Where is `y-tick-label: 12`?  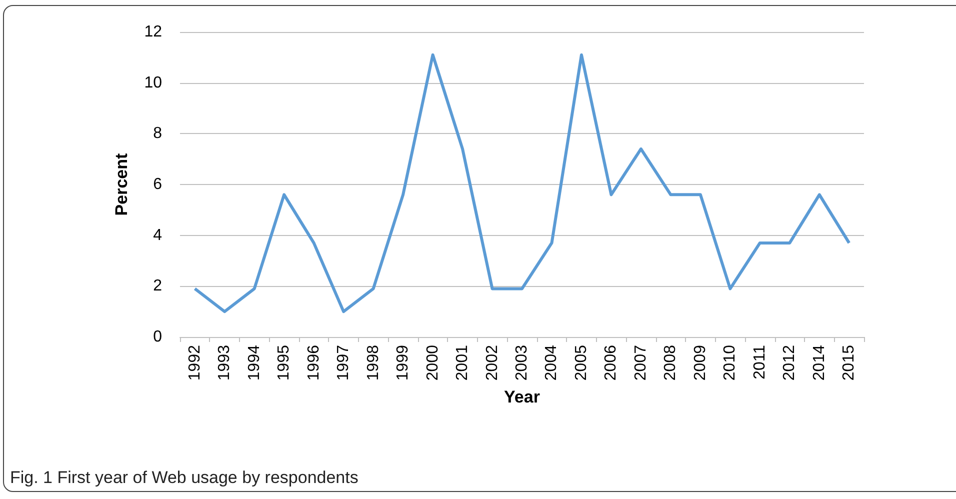 y-tick-label: 12 is located at coordinates (153, 32).